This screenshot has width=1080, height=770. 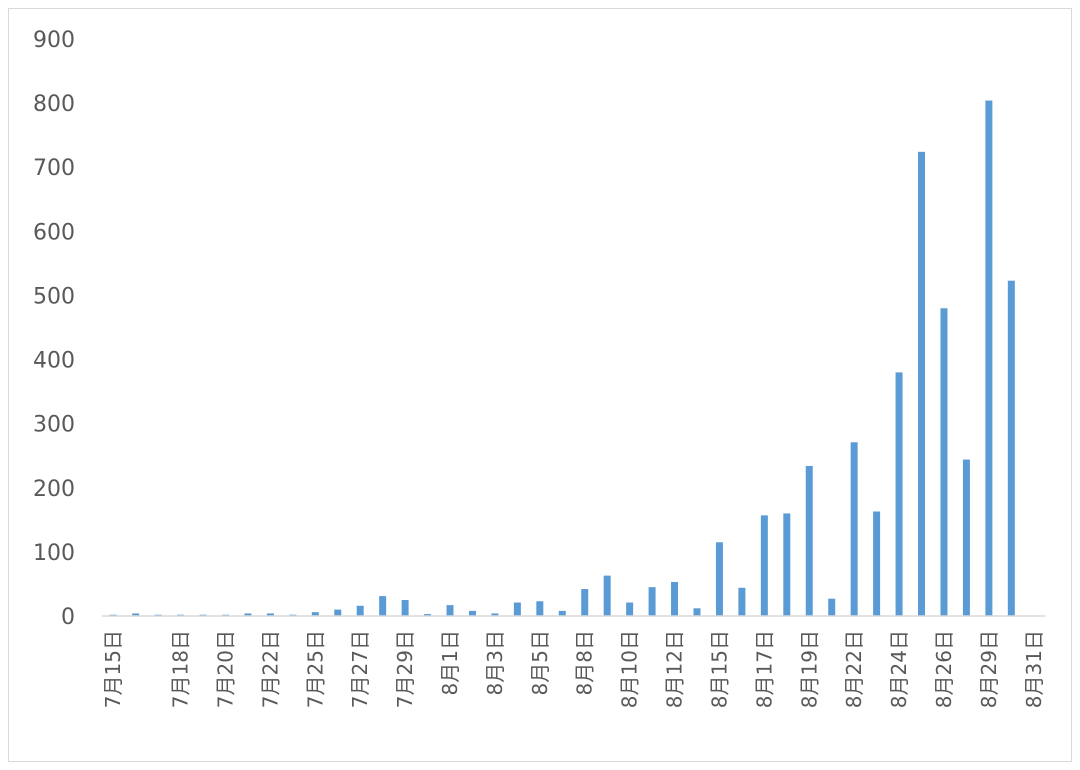 I want to click on x-tick-label: 7月18日, so click(x=181, y=669).